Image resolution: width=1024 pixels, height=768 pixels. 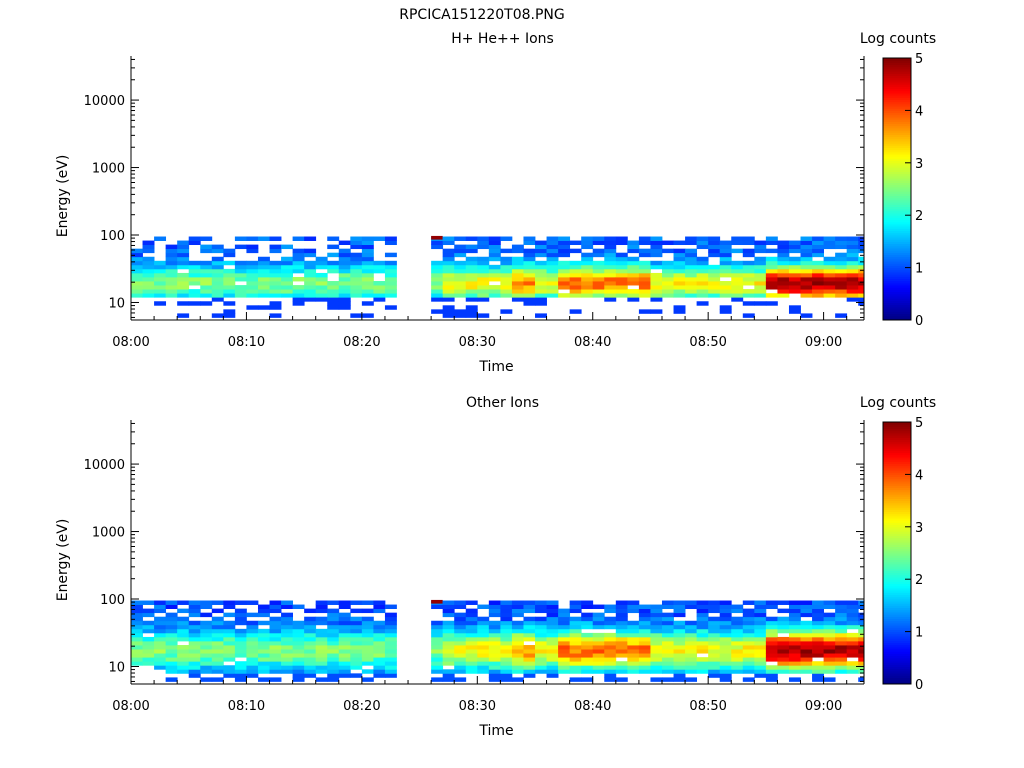 I want to click on x-tick-label: 08:20, so click(x=361, y=706).